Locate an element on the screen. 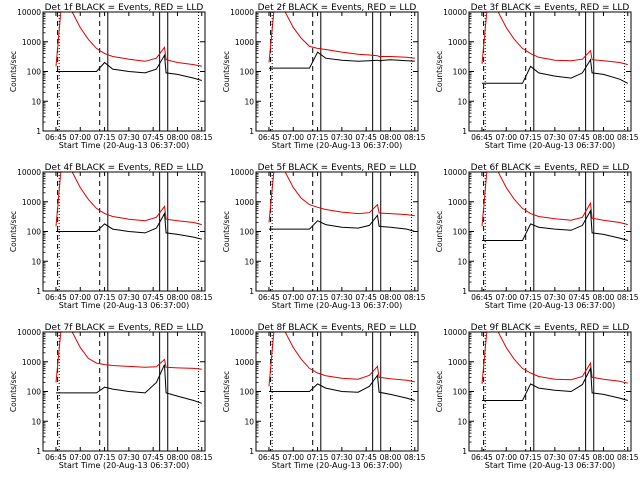 The height and width of the screenshot is (480, 640). panel-title: Det 9f BLACK = Events, RED = LLD is located at coordinates (550, 328).